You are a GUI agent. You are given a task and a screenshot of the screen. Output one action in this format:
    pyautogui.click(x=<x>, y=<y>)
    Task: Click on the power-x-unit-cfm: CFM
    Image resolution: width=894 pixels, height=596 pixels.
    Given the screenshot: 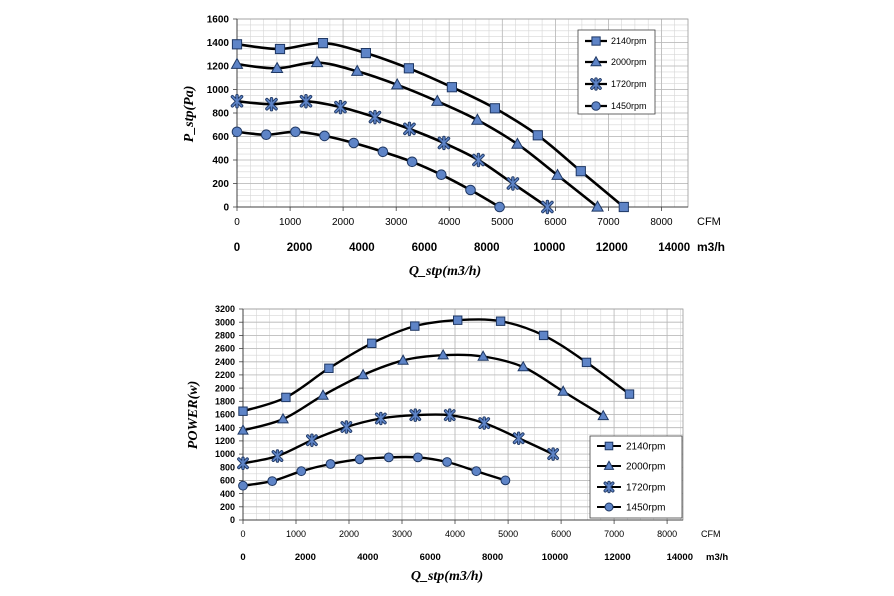 What is the action you would take?
    pyautogui.click(x=711, y=534)
    